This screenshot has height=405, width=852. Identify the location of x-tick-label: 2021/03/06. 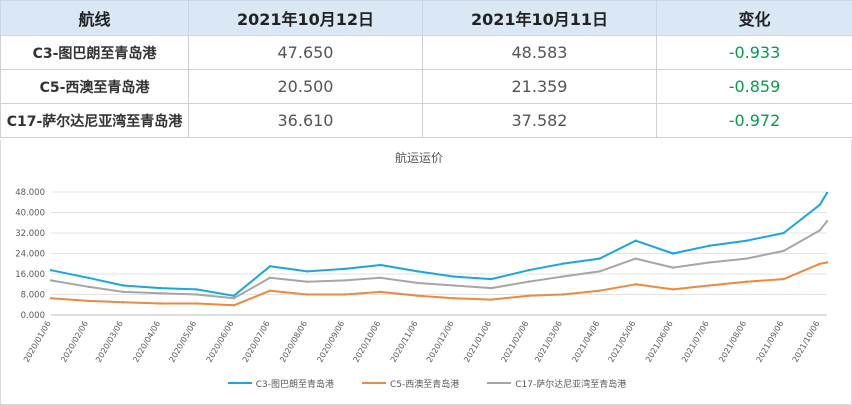
(548, 342).